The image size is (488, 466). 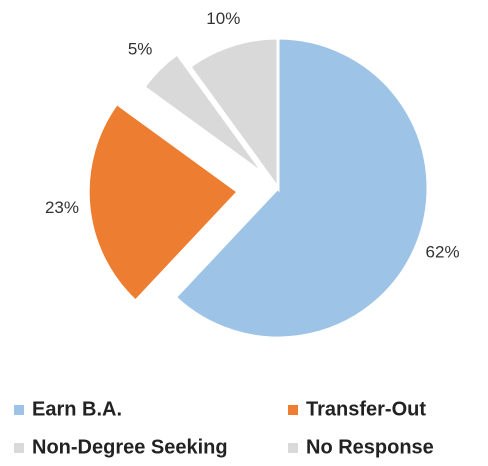 I want to click on legend-label: Earn B.A., so click(x=77, y=409).